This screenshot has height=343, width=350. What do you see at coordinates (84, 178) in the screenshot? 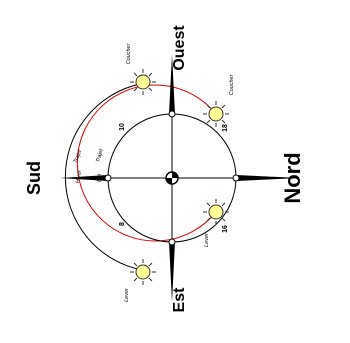
I see `south-arrow-icon` at bounding box center [84, 178].